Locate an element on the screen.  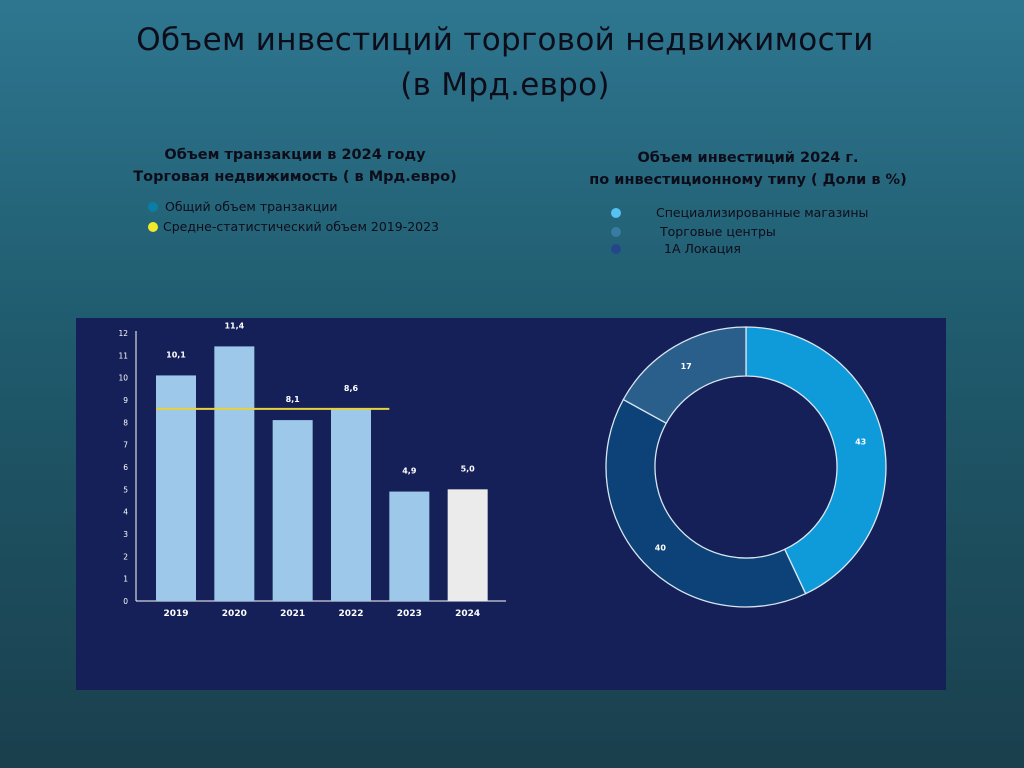
y-tick-label: 10 is located at coordinates (123, 378).